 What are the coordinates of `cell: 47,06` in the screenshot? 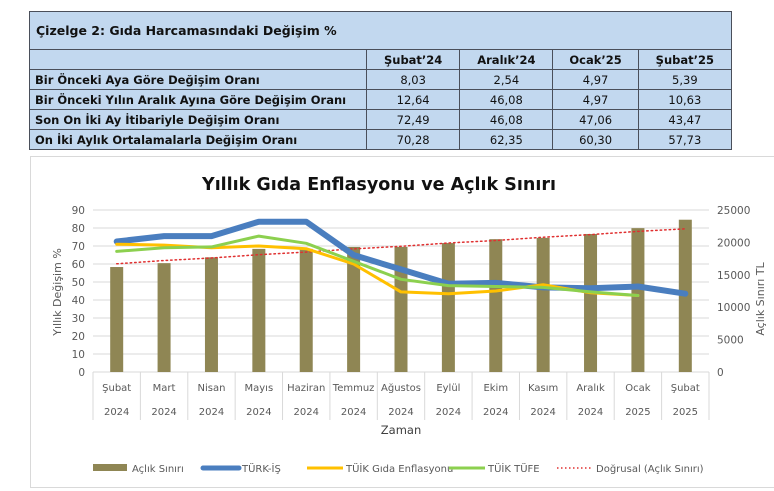 It's located at (595, 119).